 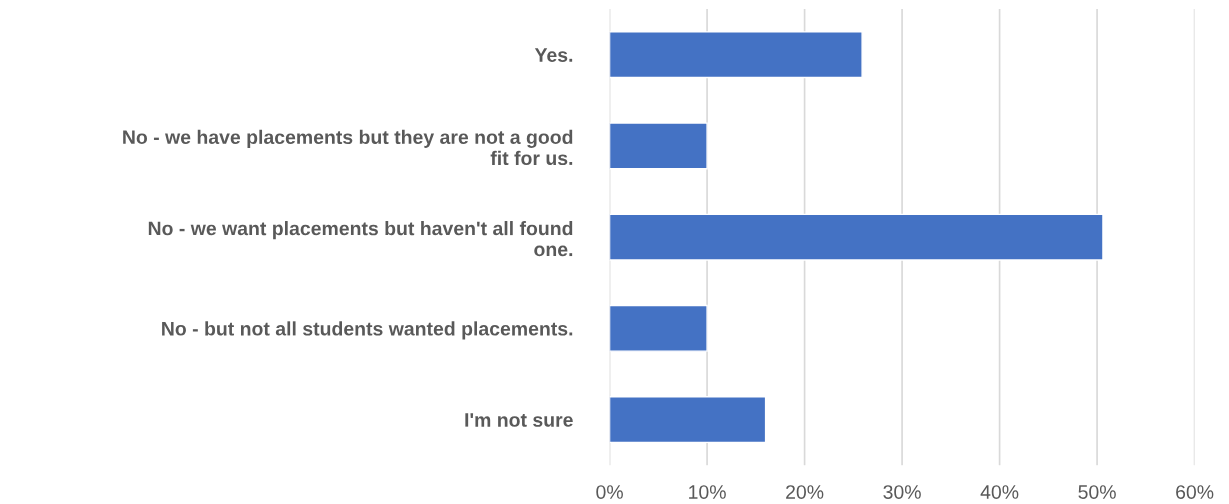 I want to click on x-tick-label: 0%, so click(x=609, y=492).